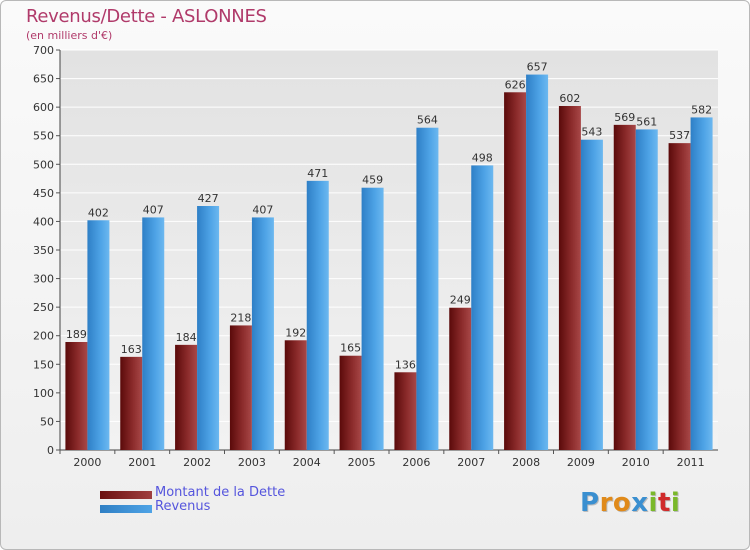  I want to click on x-tick-label: 2008, so click(526, 462).